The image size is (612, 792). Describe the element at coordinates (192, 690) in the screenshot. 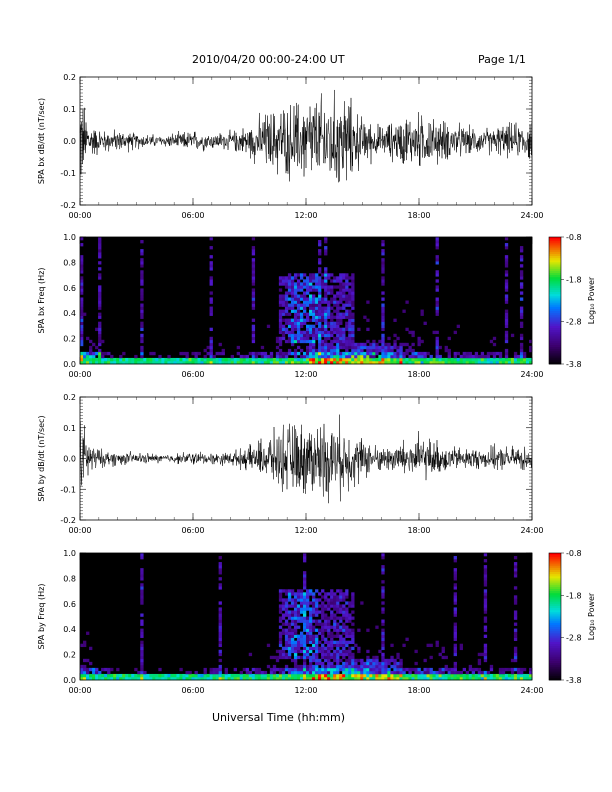

I see `x-tick-label: 06:00` at that location.